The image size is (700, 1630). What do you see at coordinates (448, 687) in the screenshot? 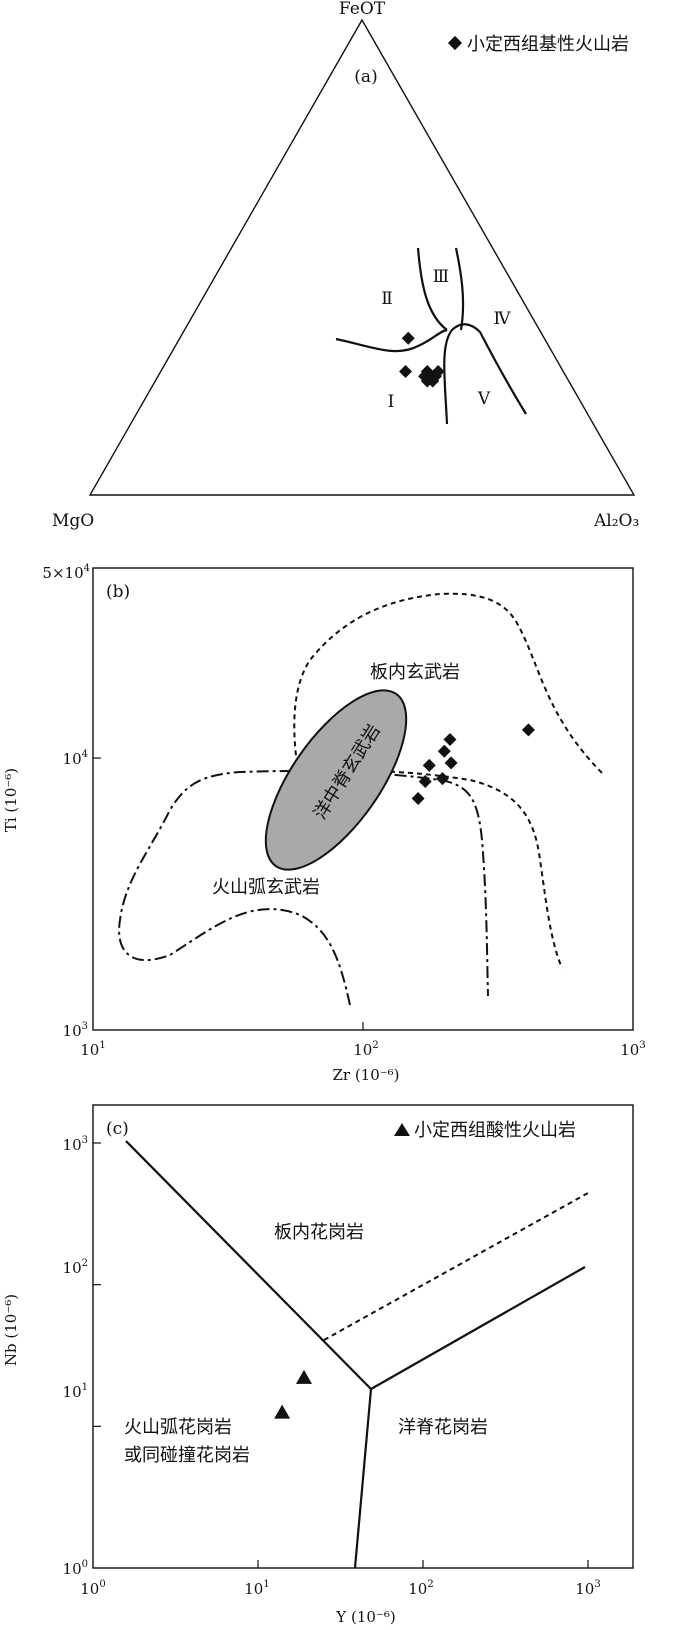
I see `field-boundary-within-plate` at bounding box center [448, 687].